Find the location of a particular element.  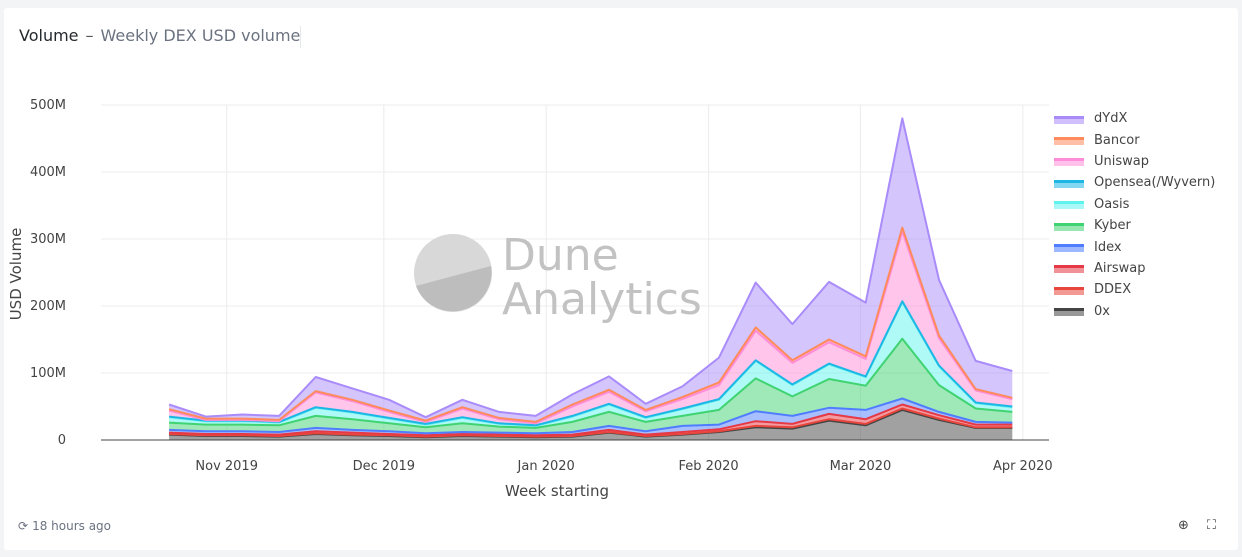

legend-label: Oasis is located at coordinates (1112, 204).